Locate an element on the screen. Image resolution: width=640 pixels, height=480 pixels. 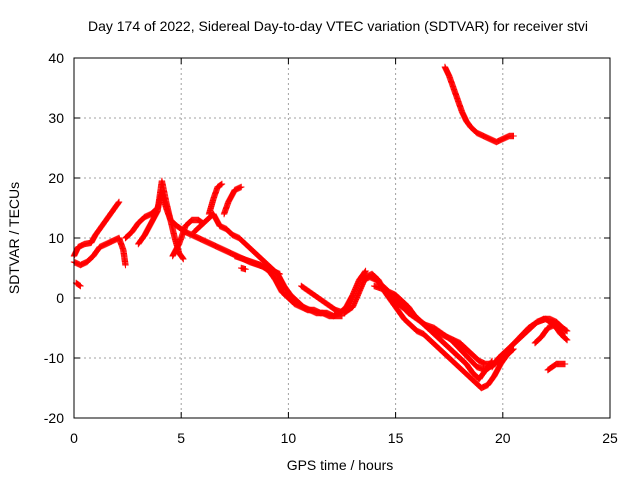
data-series-track-r is located at coordinates (556, 367).